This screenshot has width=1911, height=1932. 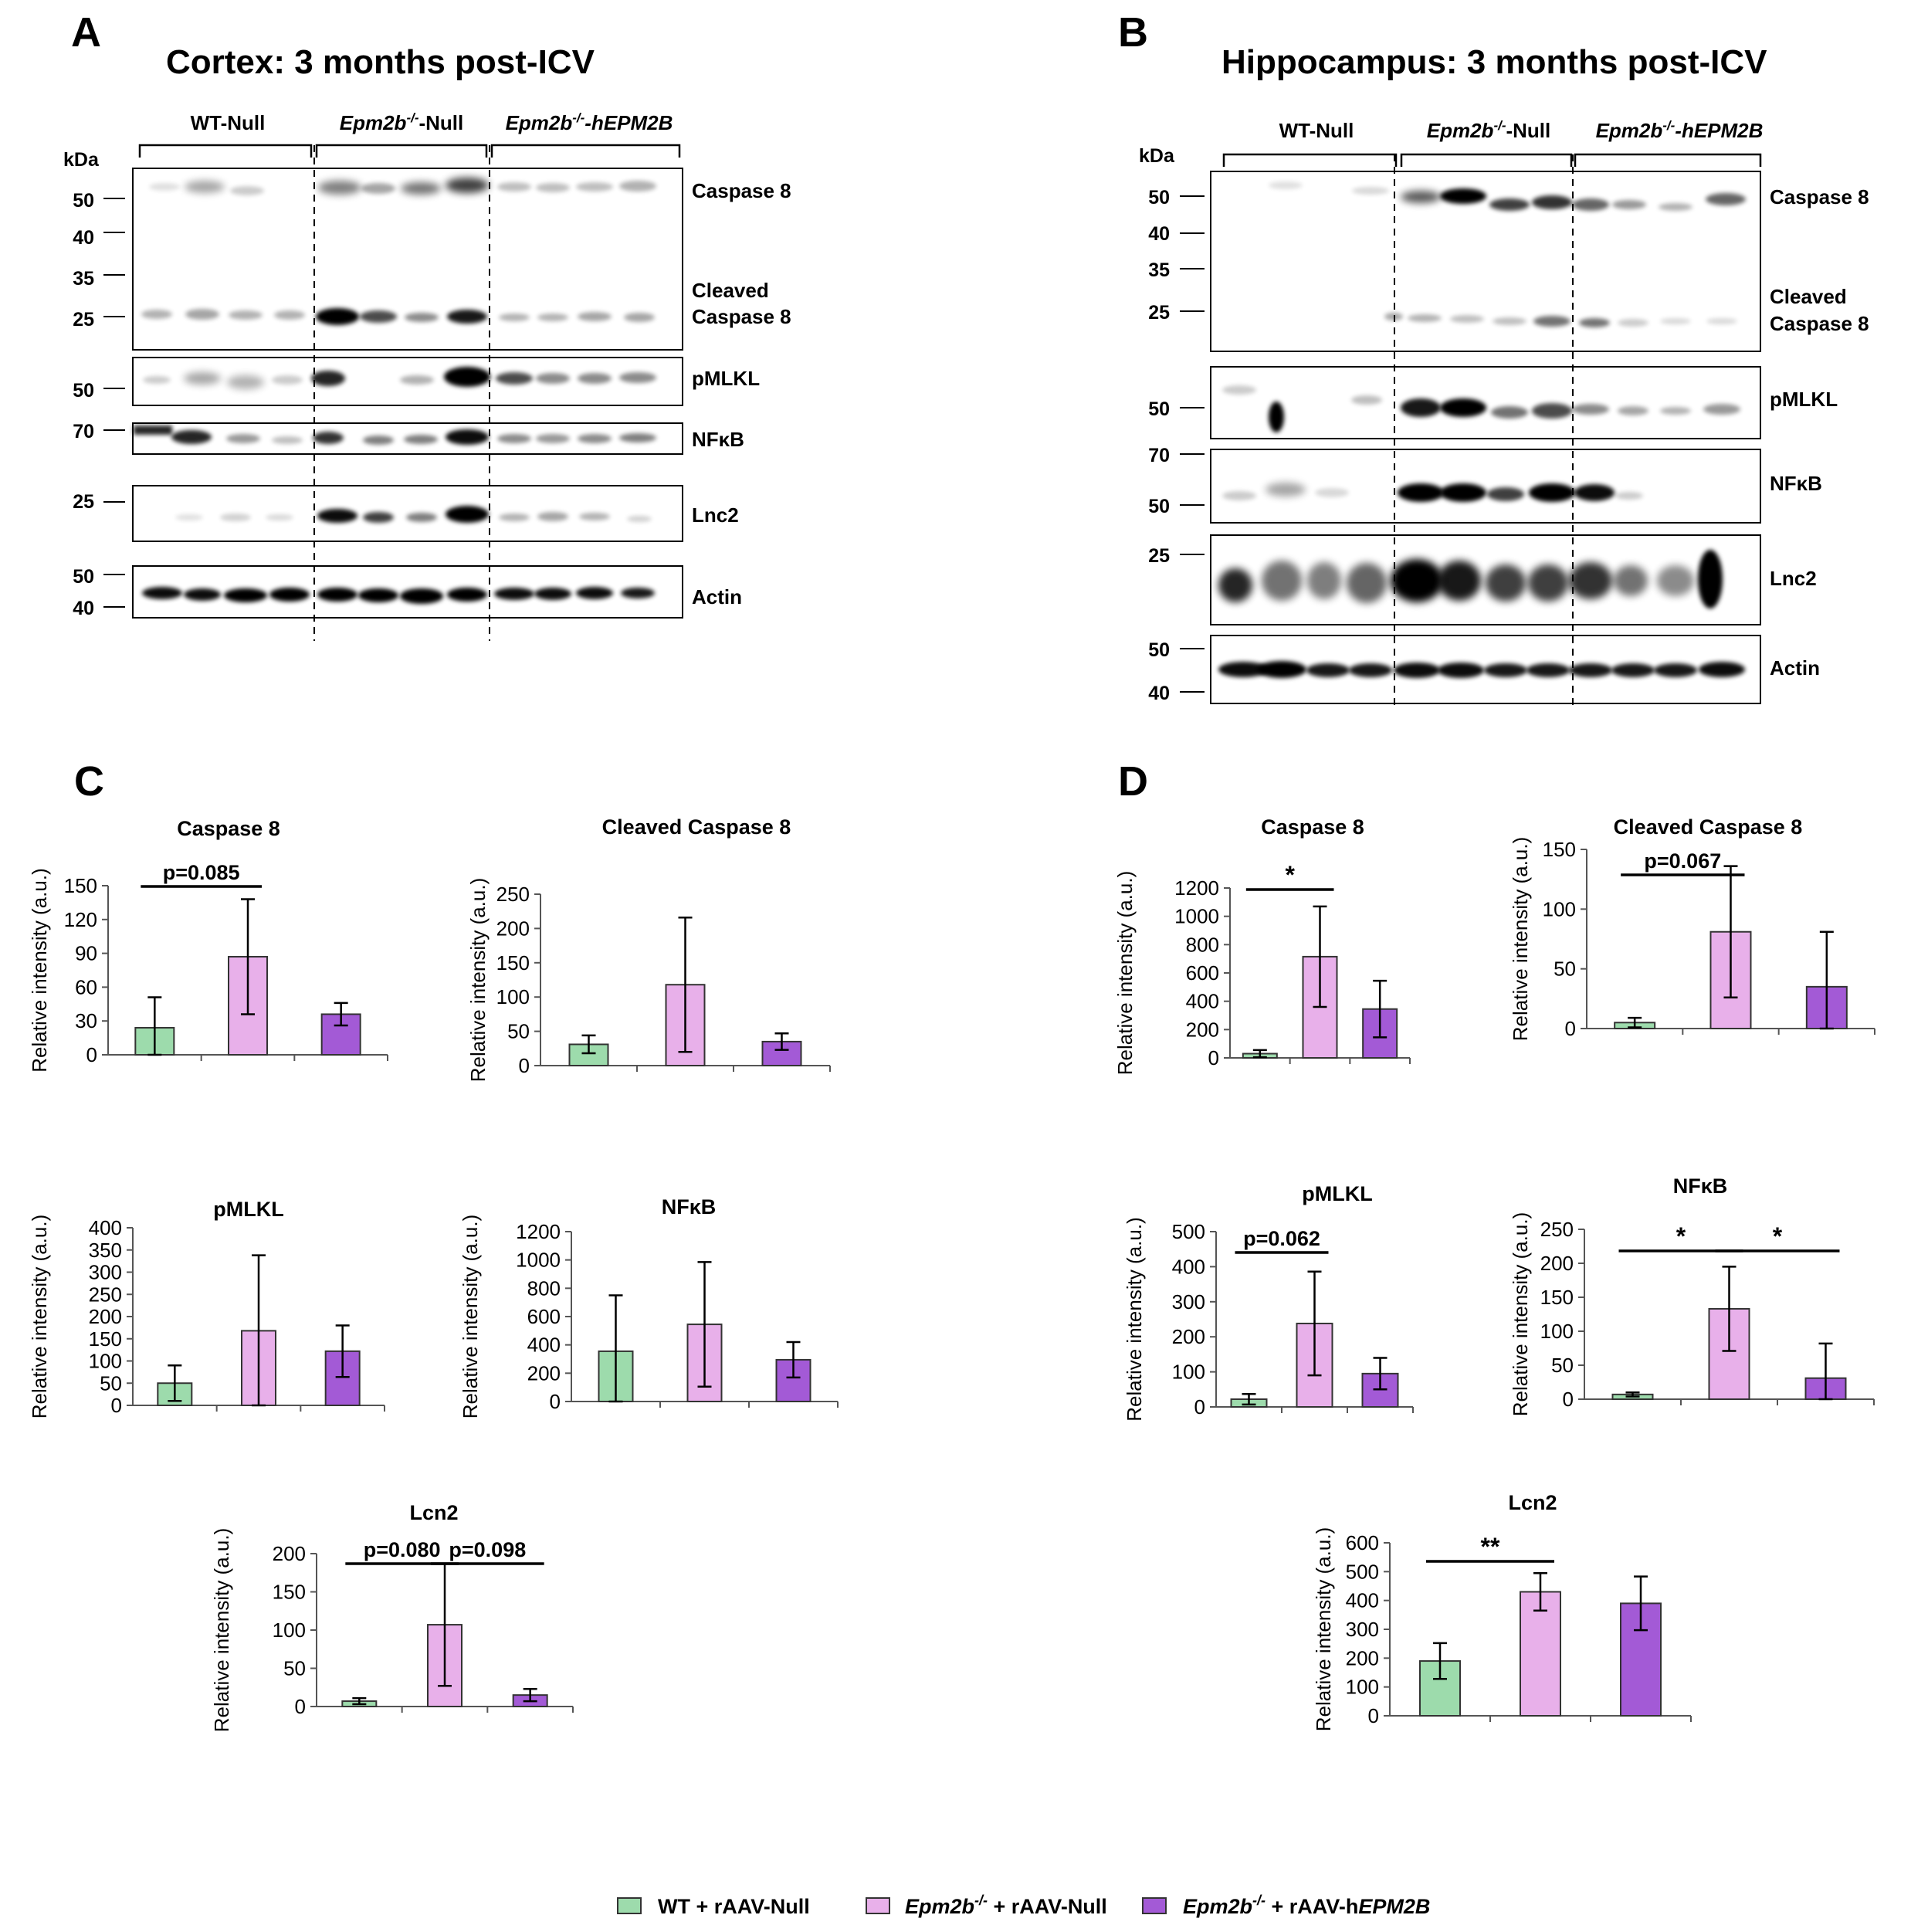 What do you see at coordinates (1490, 1547) in the screenshot?
I see `significance-label: **` at bounding box center [1490, 1547].